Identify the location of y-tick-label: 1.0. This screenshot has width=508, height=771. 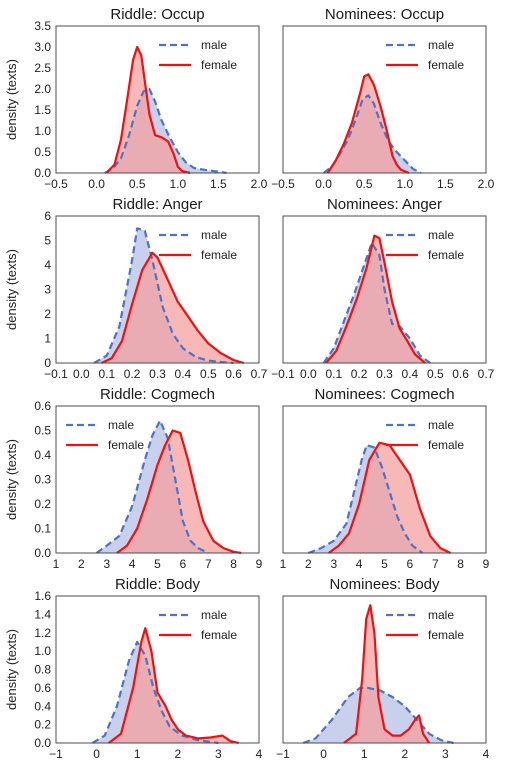
(42, 131).